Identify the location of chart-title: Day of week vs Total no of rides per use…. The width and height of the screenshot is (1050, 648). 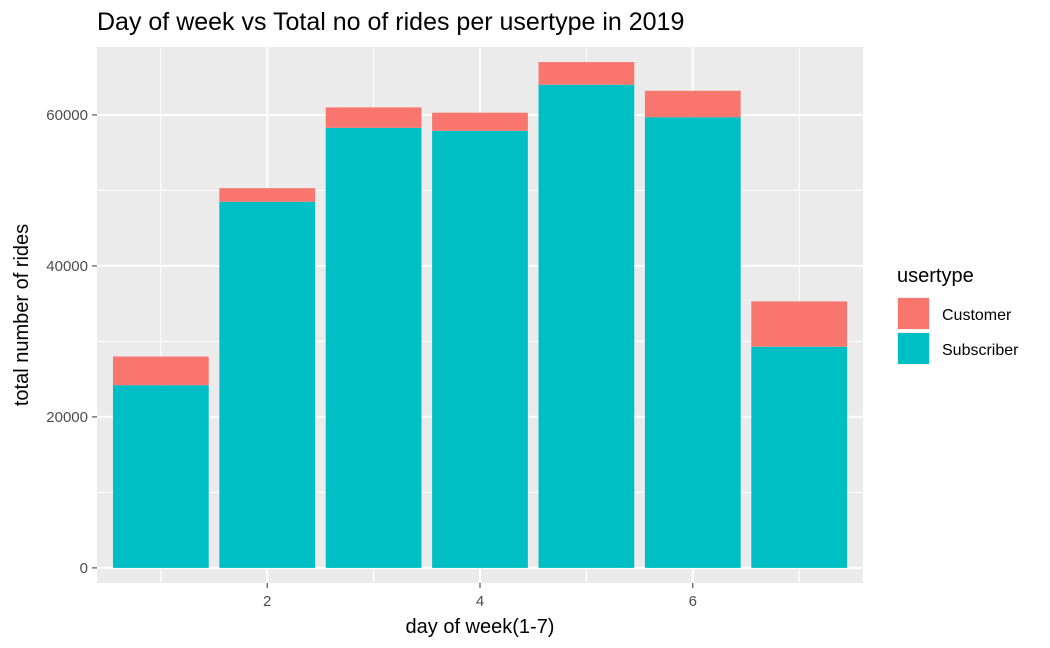
(390, 22).